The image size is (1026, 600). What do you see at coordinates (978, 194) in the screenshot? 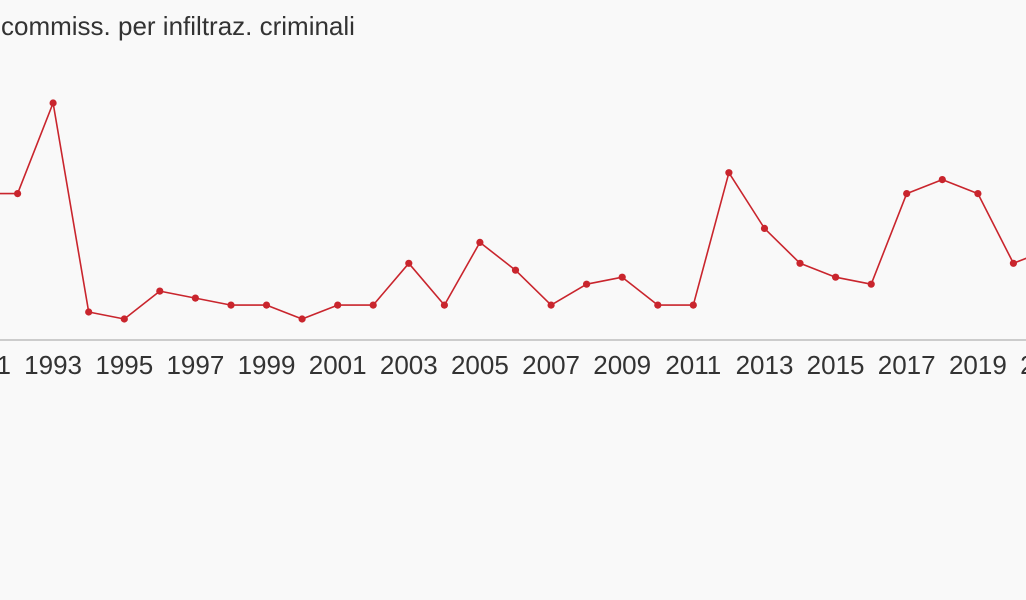
I see `data-point-2019` at bounding box center [978, 194].